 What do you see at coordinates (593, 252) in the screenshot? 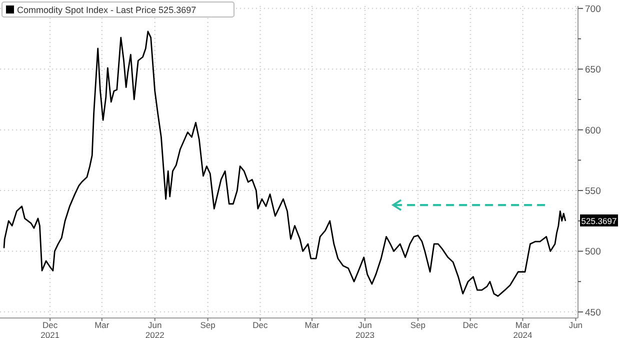
I see `y-tick-label: 500` at bounding box center [593, 252].